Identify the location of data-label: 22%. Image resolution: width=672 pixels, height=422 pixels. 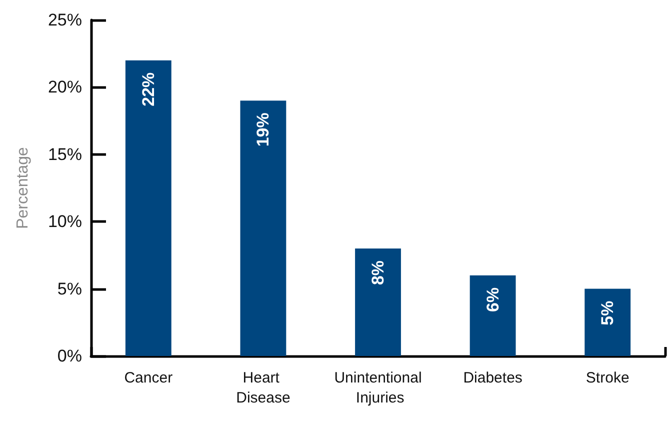
(148, 89).